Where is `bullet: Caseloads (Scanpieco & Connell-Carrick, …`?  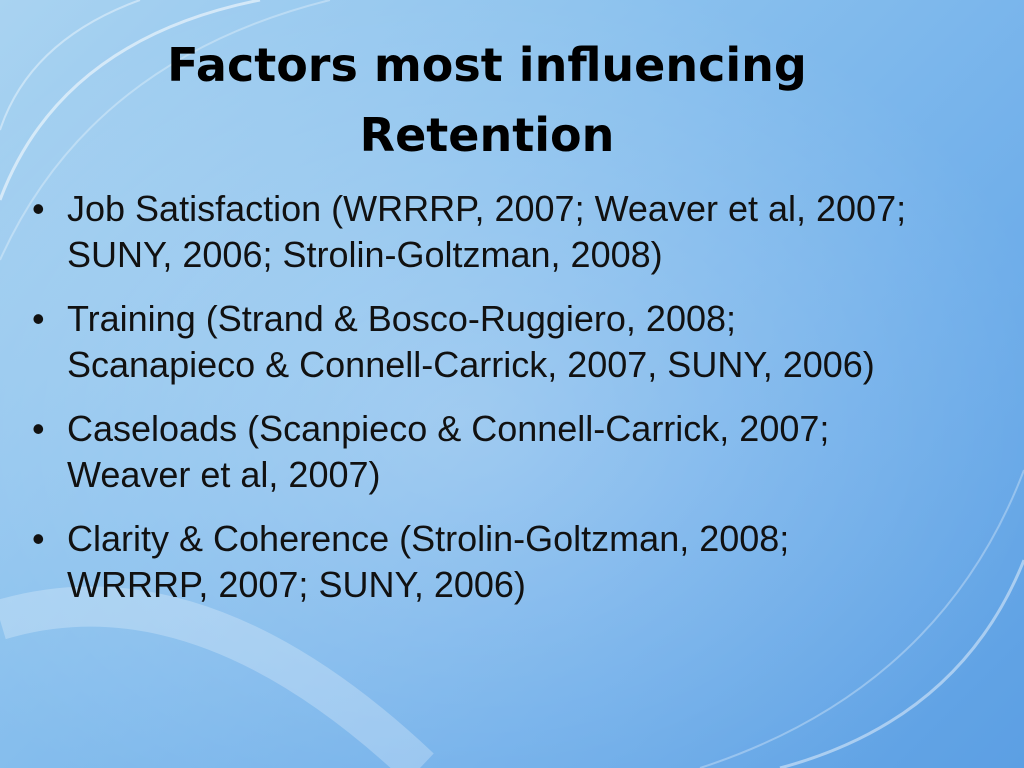
bullet: Caseloads (Scanpieco & Connell-Carrick, … is located at coordinates (480, 452).